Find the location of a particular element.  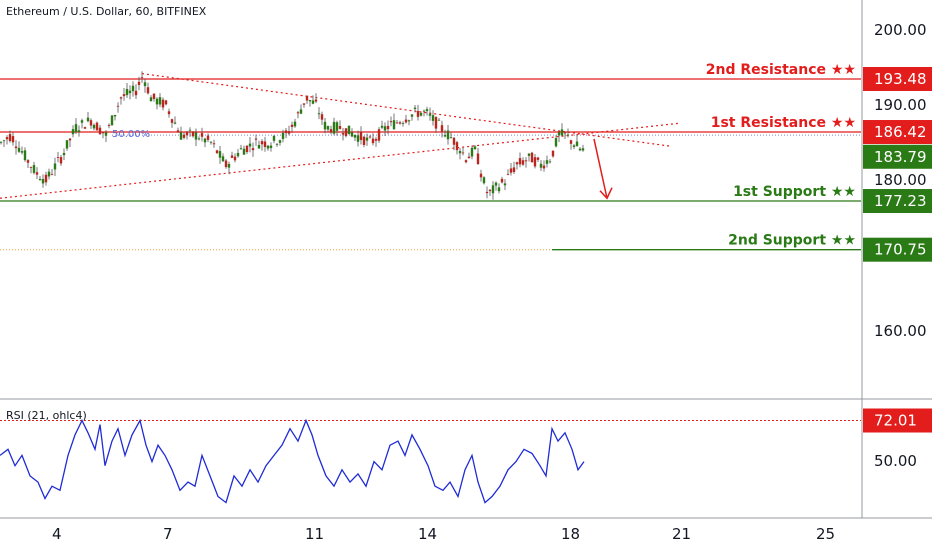

x-tick-label: 25 is located at coordinates (825, 534).